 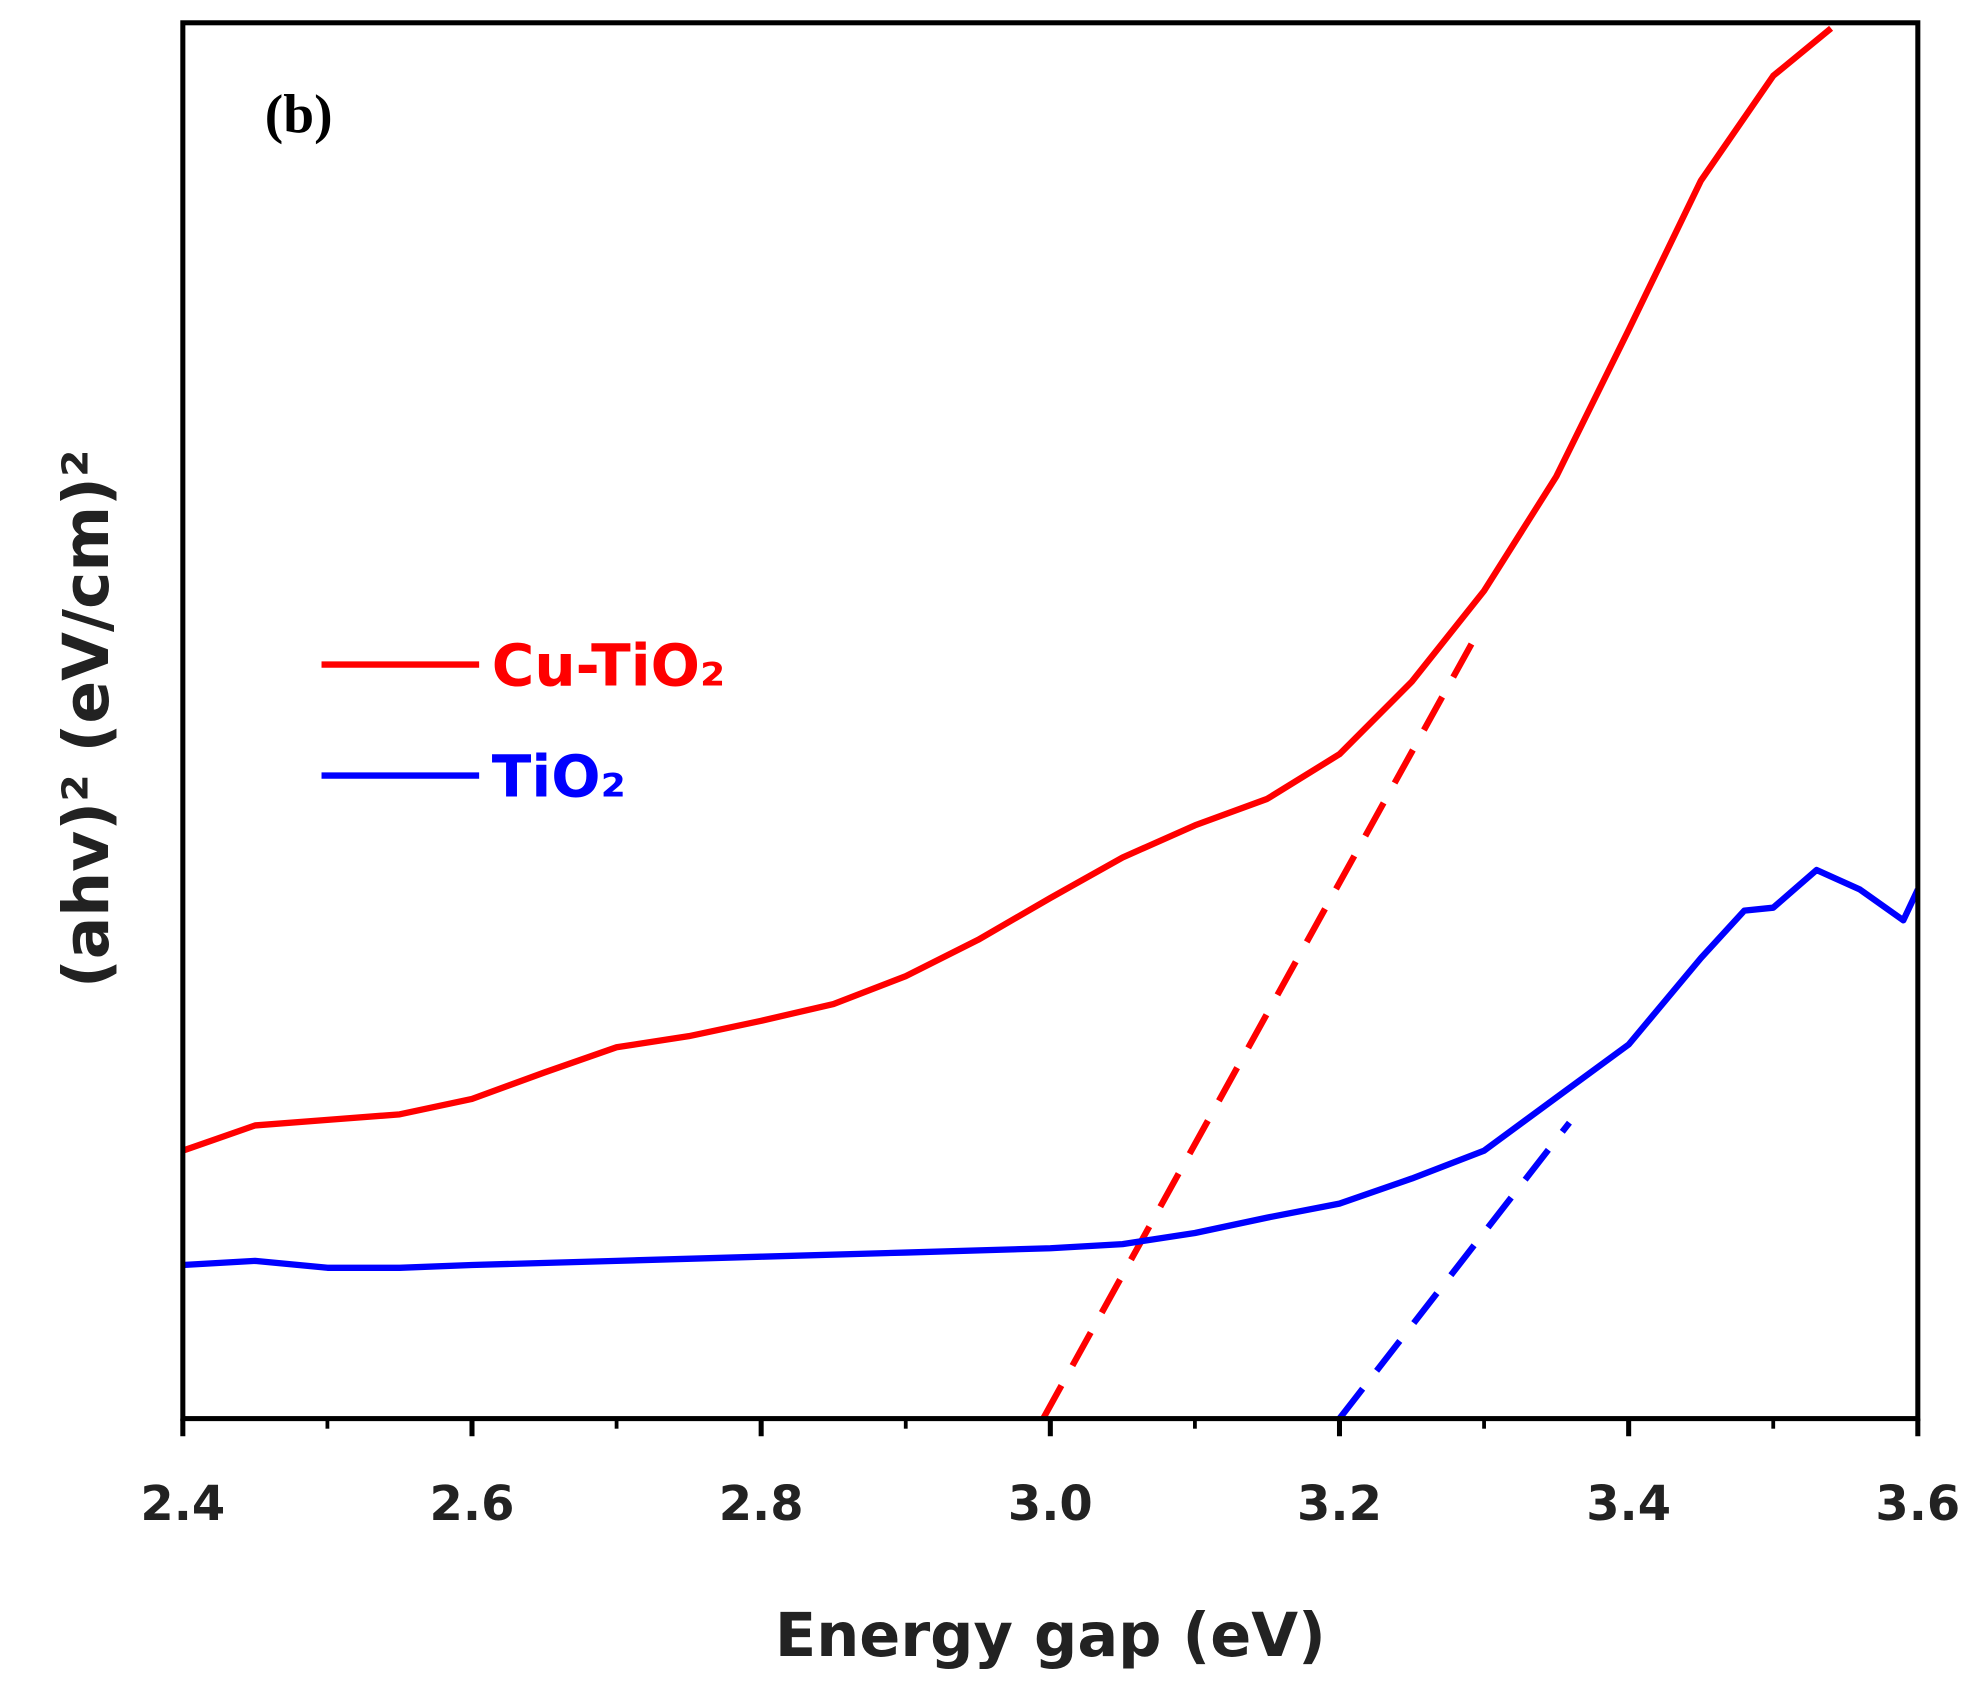 What do you see at coordinates (1050, 1504) in the screenshot?
I see `x-tick-label: 3.0` at bounding box center [1050, 1504].